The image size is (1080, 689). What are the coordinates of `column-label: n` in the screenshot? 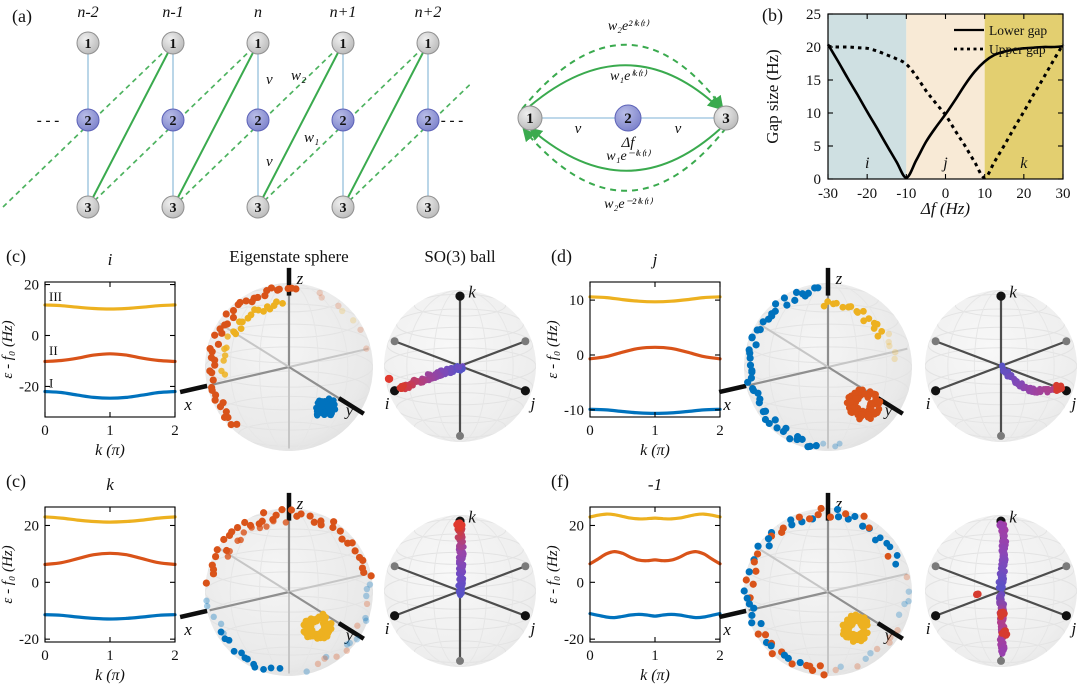 It's located at (258, 12).